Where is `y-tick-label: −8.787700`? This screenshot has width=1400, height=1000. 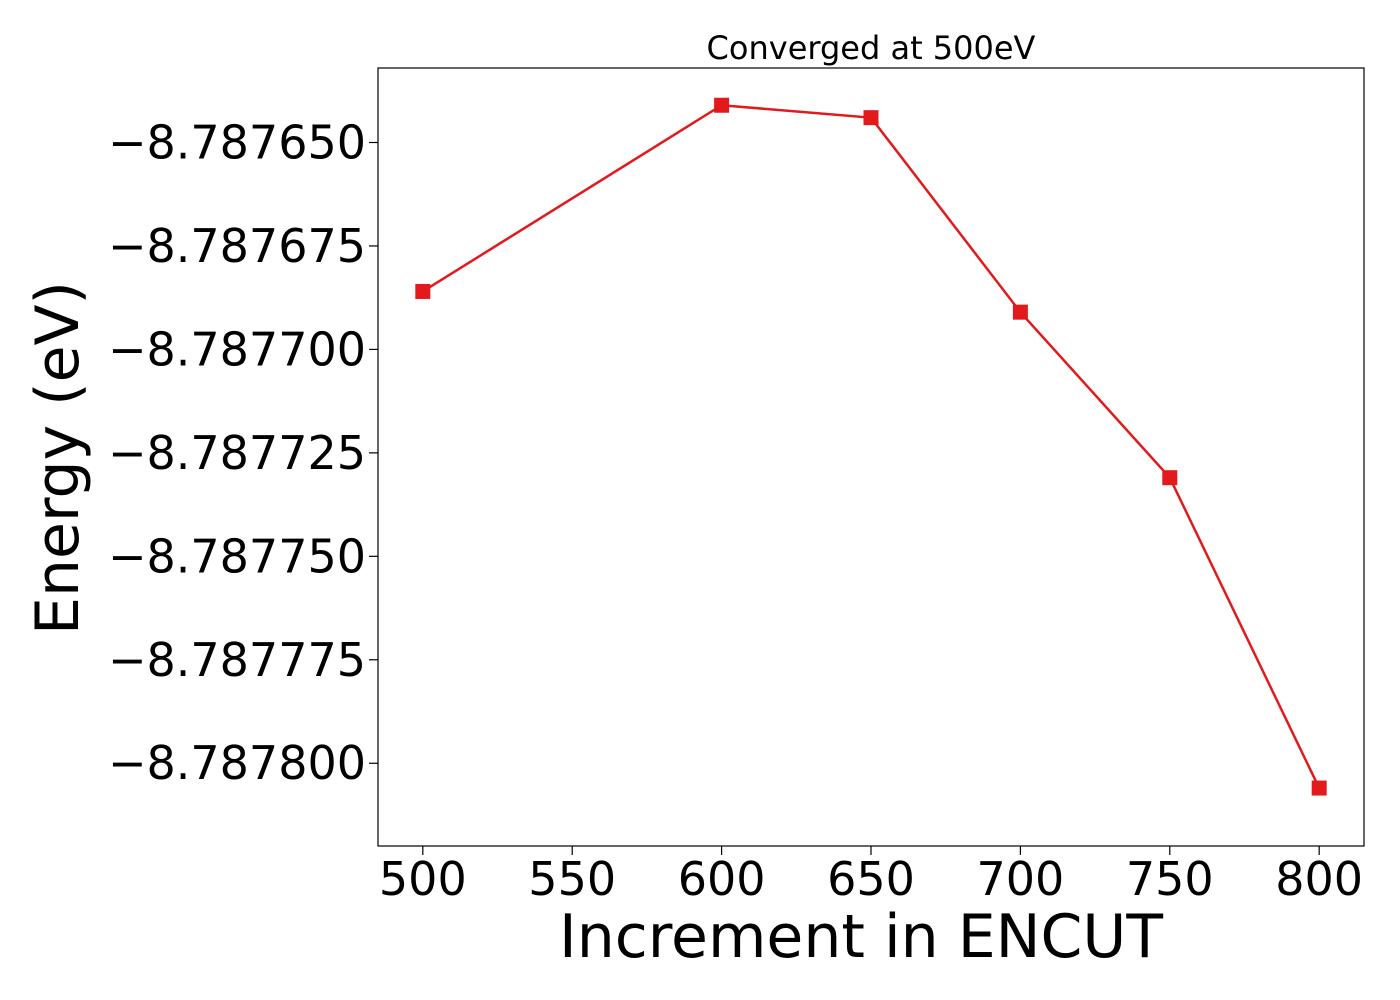
y-tick-label: −8.787700 is located at coordinates (237, 349).